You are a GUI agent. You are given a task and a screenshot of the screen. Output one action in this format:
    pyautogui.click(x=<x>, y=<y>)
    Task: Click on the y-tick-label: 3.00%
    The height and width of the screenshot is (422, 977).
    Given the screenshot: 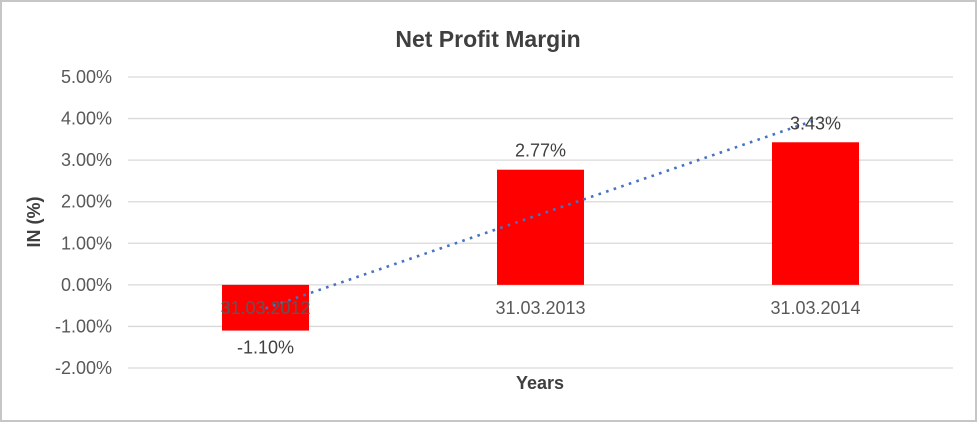 What is the action you would take?
    pyautogui.click(x=86, y=160)
    